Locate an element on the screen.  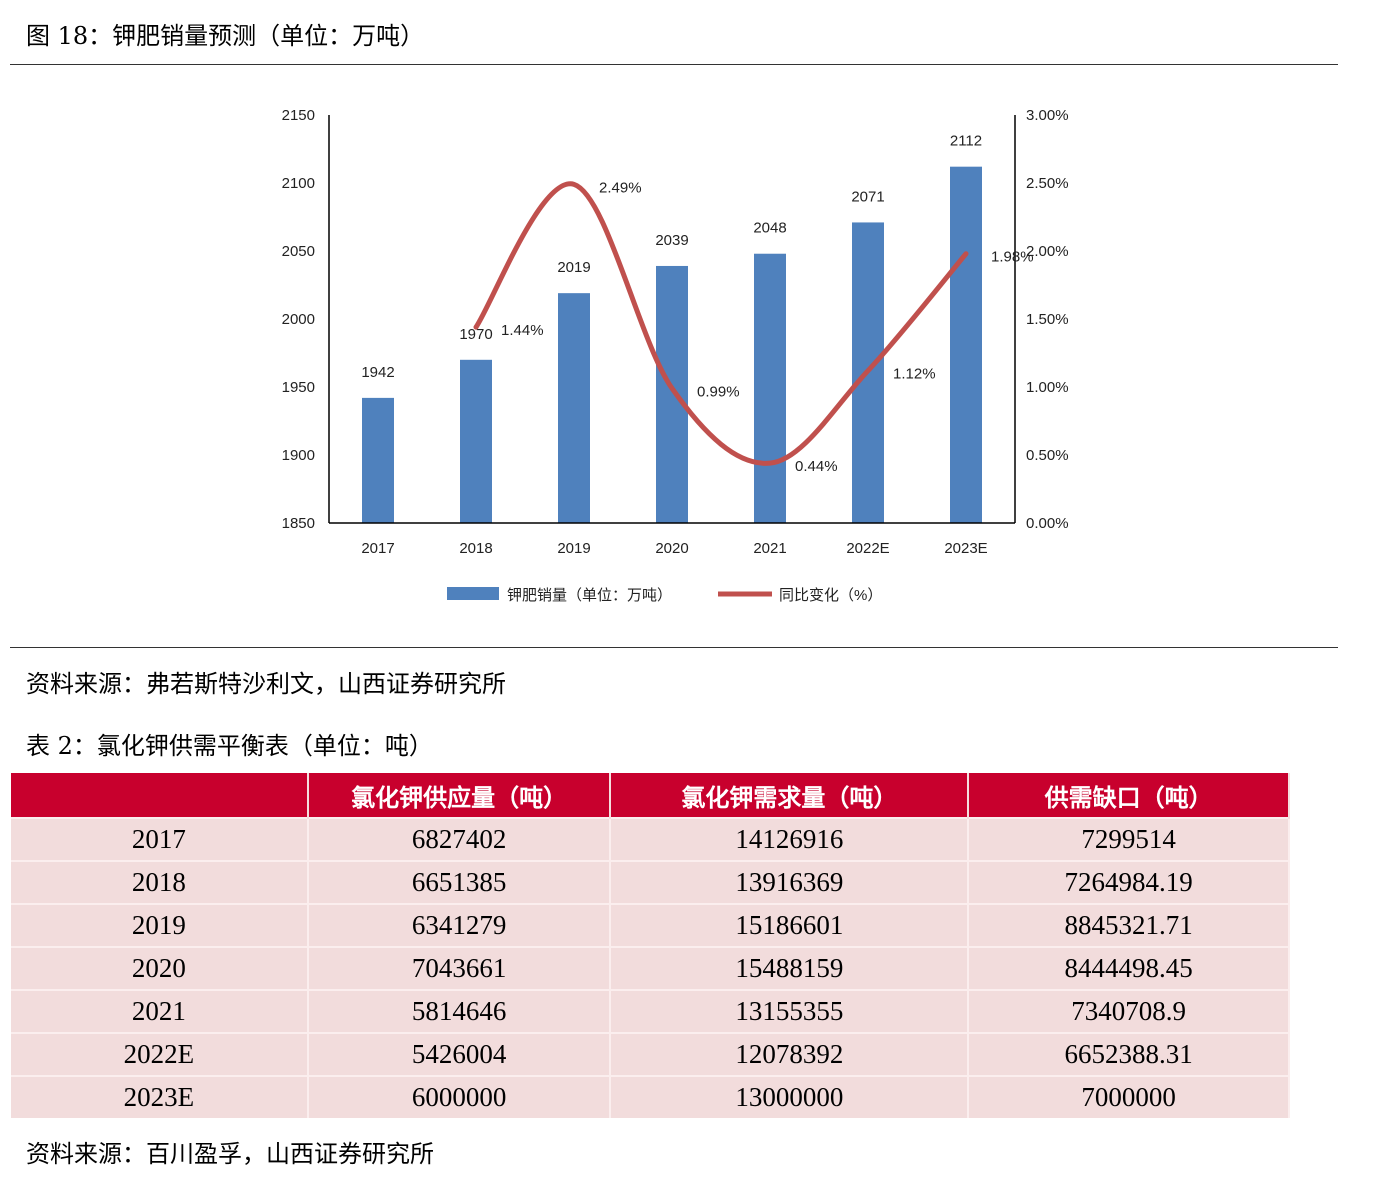
line-label: 0.99% is located at coordinates (718, 391).